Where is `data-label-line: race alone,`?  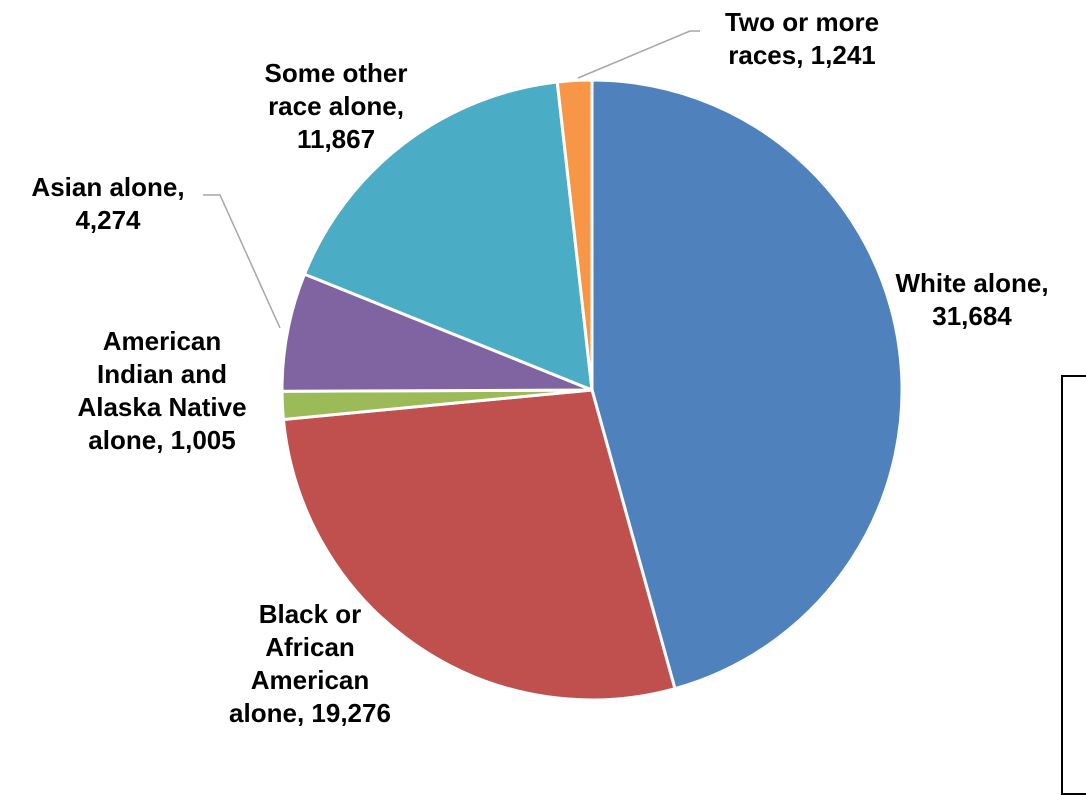 data-label-line: race alone, is located at coordinates (336, 106).